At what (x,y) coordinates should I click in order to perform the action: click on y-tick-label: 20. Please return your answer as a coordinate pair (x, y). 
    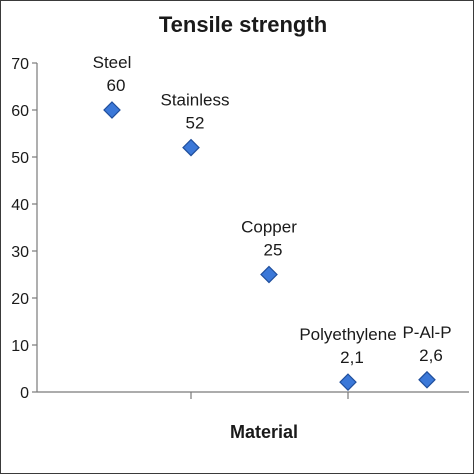
    Looking at the image, I should click on (20, 299).